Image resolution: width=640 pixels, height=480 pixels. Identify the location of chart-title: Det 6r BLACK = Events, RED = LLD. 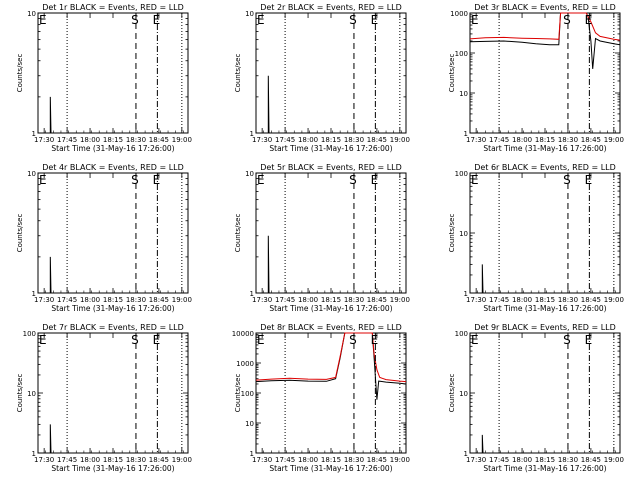
(545, 167).